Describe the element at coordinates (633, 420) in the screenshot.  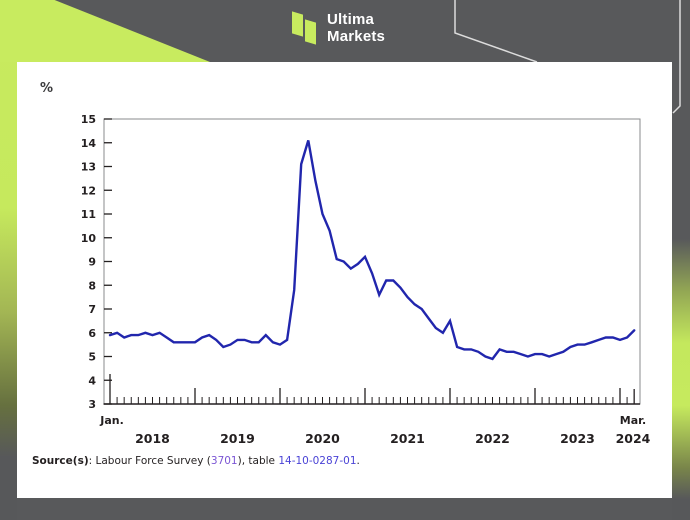
I see `x-last-month-label: Mar.` at that location.